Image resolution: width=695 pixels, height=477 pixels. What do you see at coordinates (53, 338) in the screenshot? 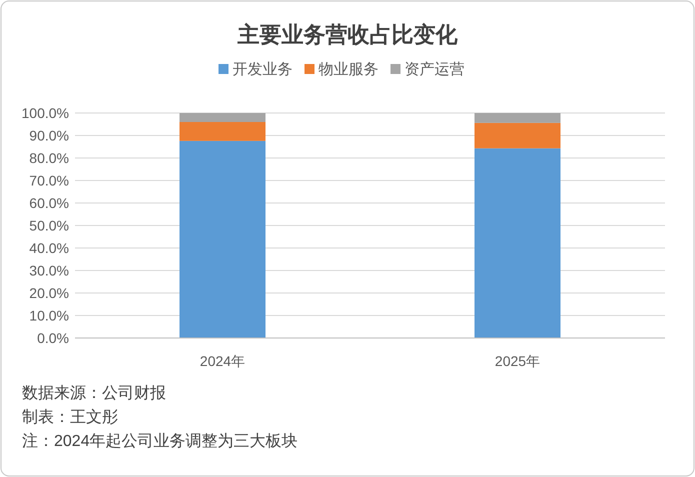
I see `y-tick-label: 0.0%` at bounding box center [53, 338].